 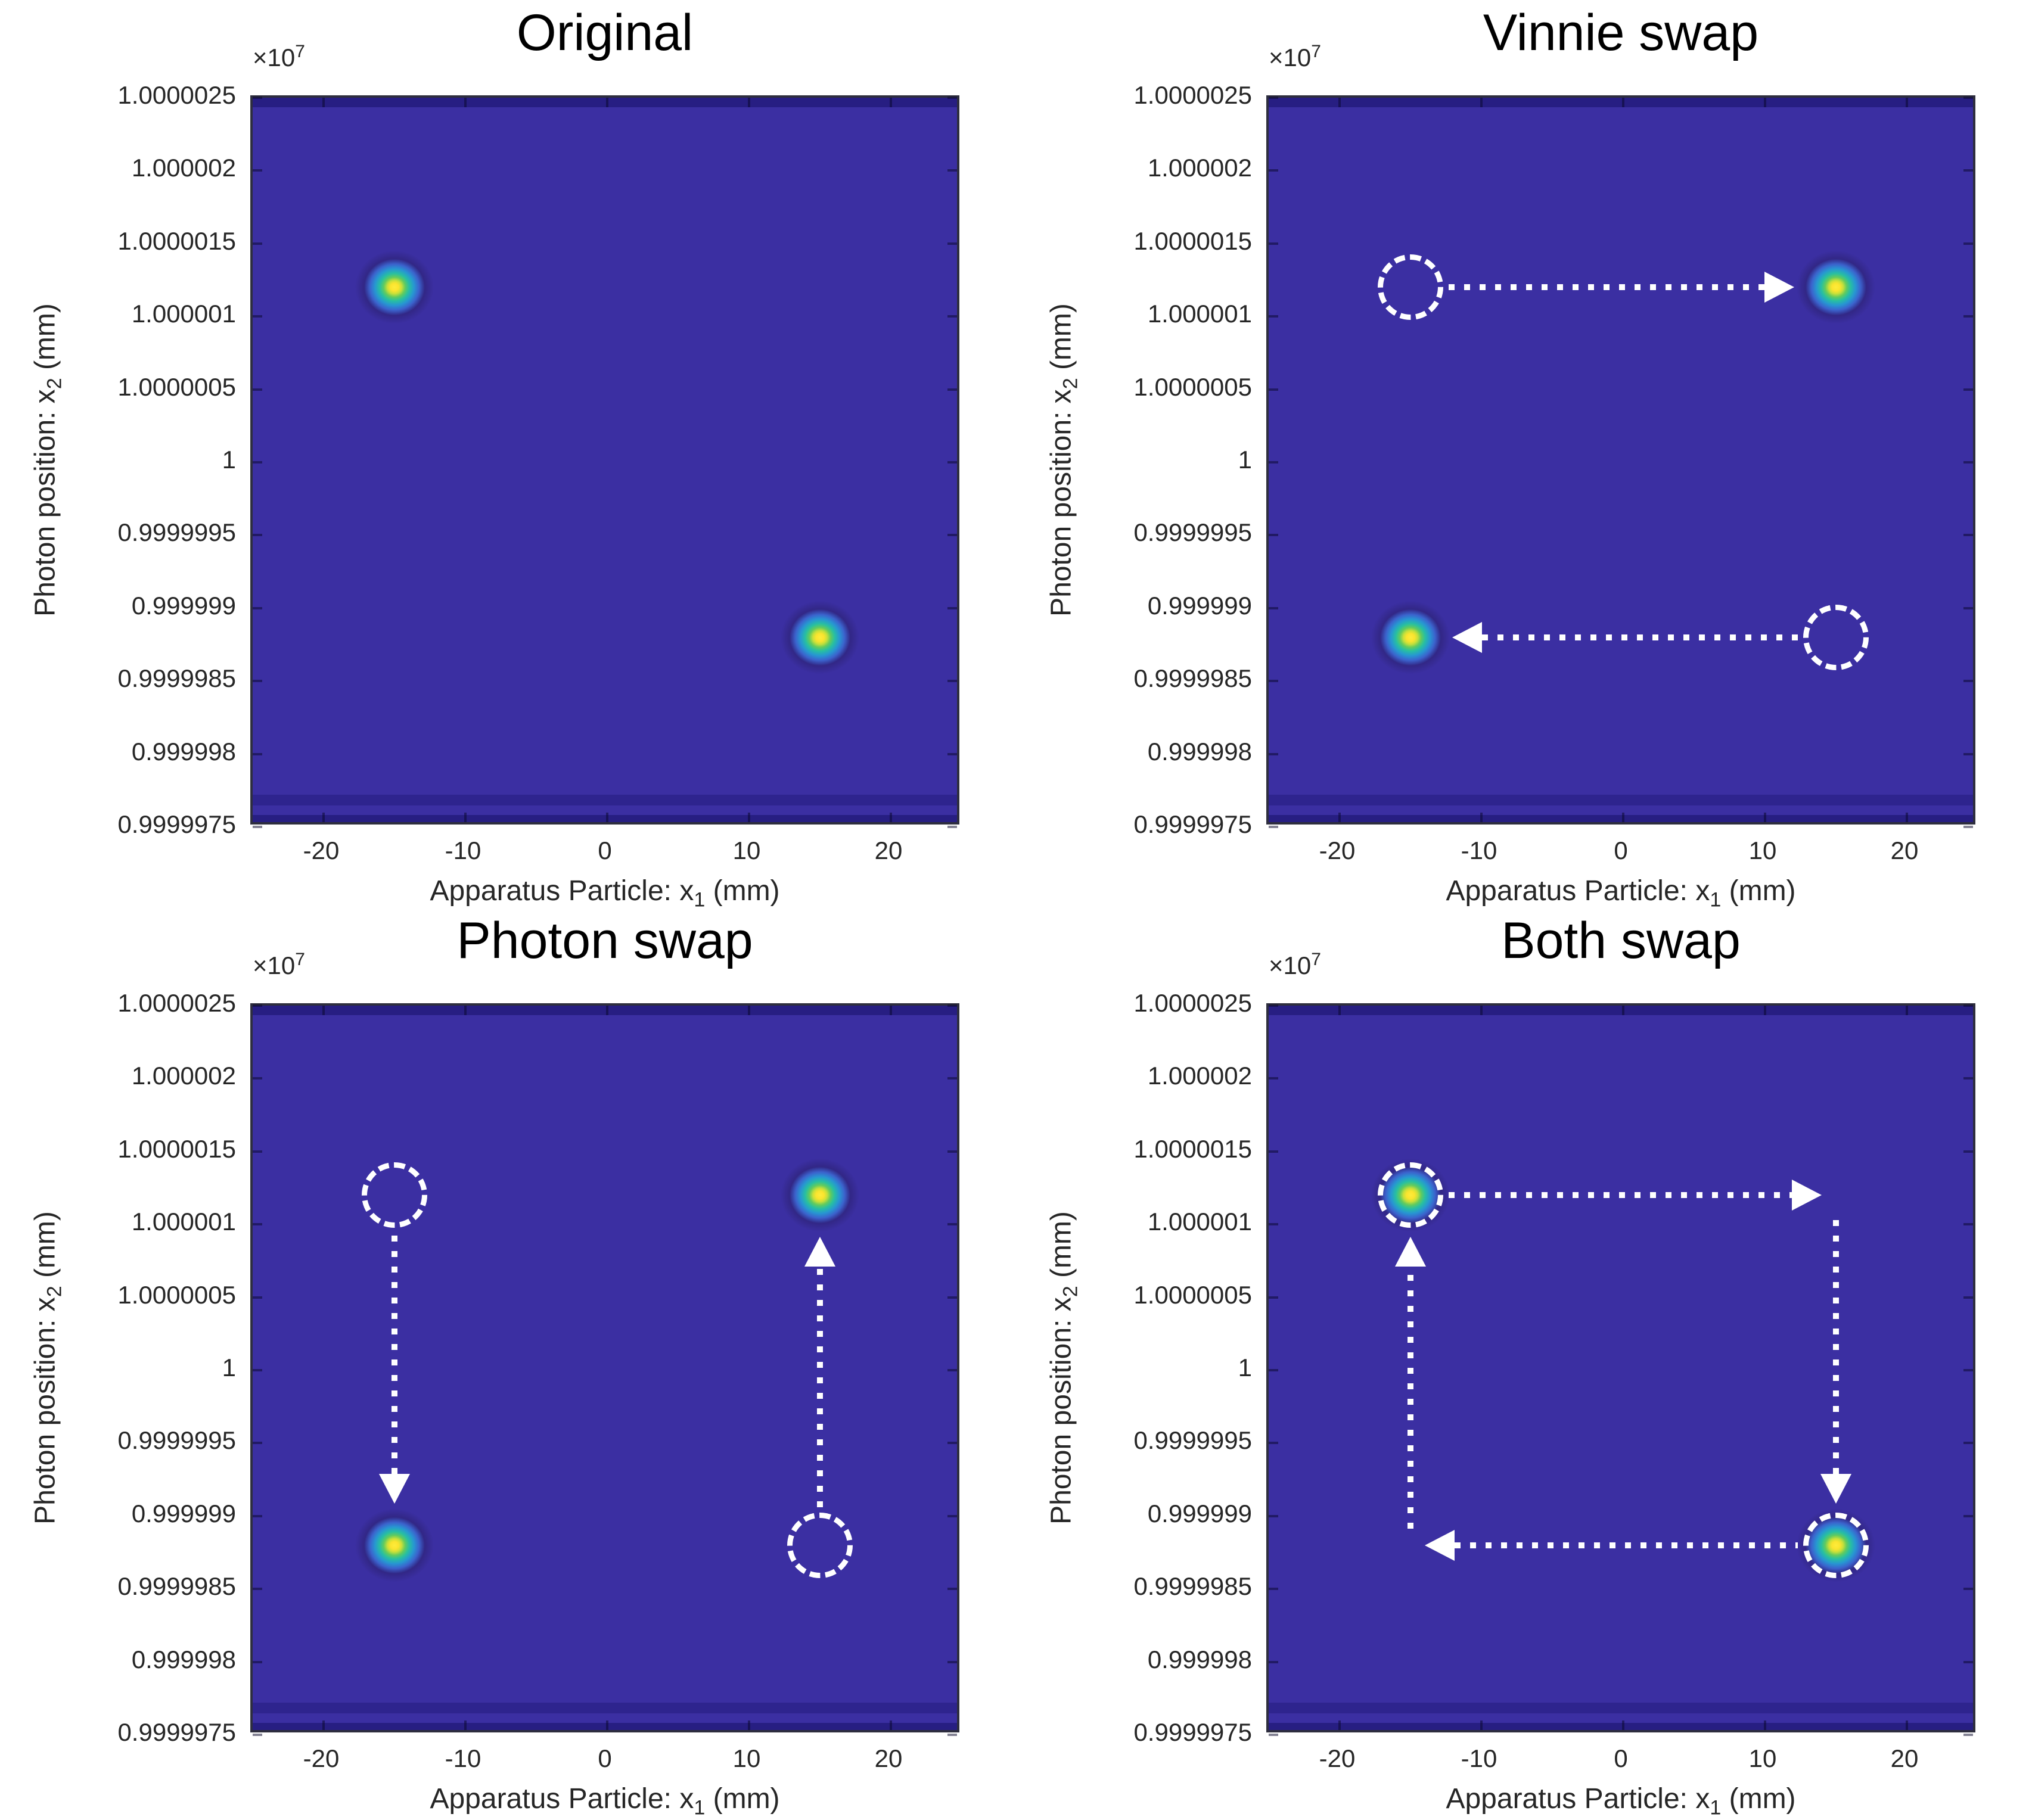 I want to click on y-tick-label: 0.999998, so click(x=183, y=1659).